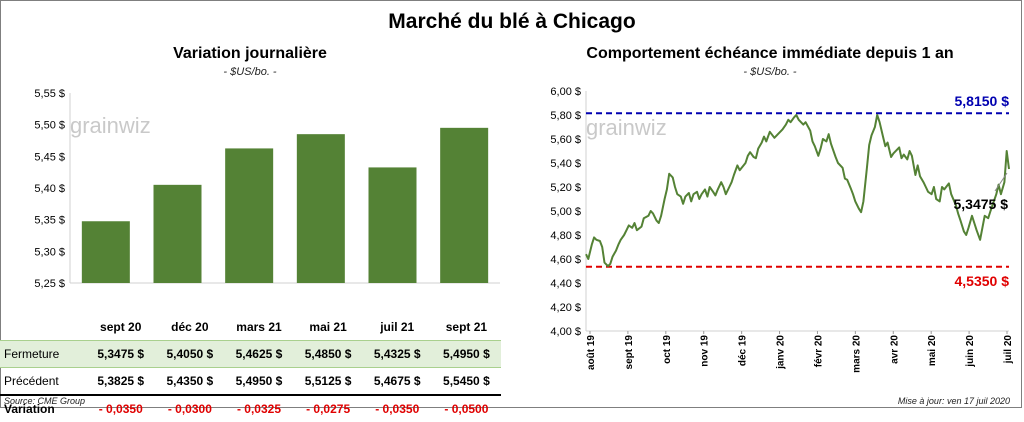  I want to click on category-label: sept 21, so click(466, 327).